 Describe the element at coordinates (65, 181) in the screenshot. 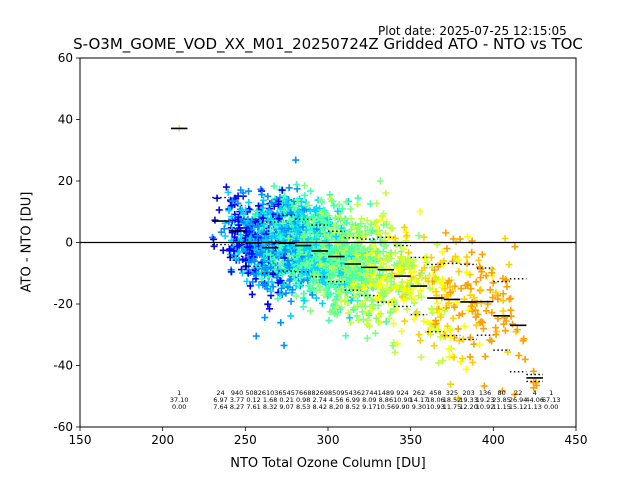

I see `y-tick-label: 20` at that location.